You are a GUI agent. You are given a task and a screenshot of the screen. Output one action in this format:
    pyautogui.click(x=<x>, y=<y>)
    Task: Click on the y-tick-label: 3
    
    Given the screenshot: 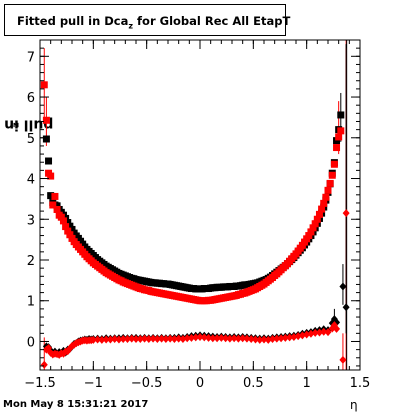 What is the action you would take?
    pyautogui.click(x=31, y=220)
    